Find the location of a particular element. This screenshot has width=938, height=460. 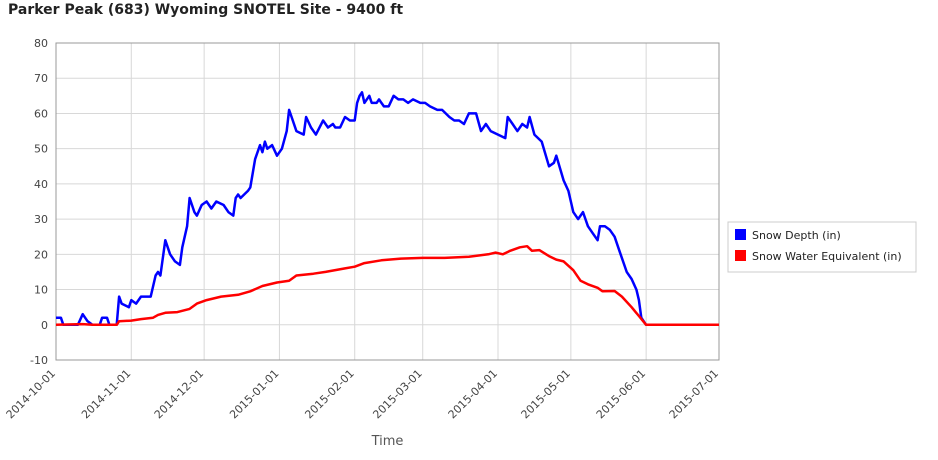

y-axis-ticks: -10 0 10 20 30 40 50 60 70 80 is located at coordinates (39, 202).